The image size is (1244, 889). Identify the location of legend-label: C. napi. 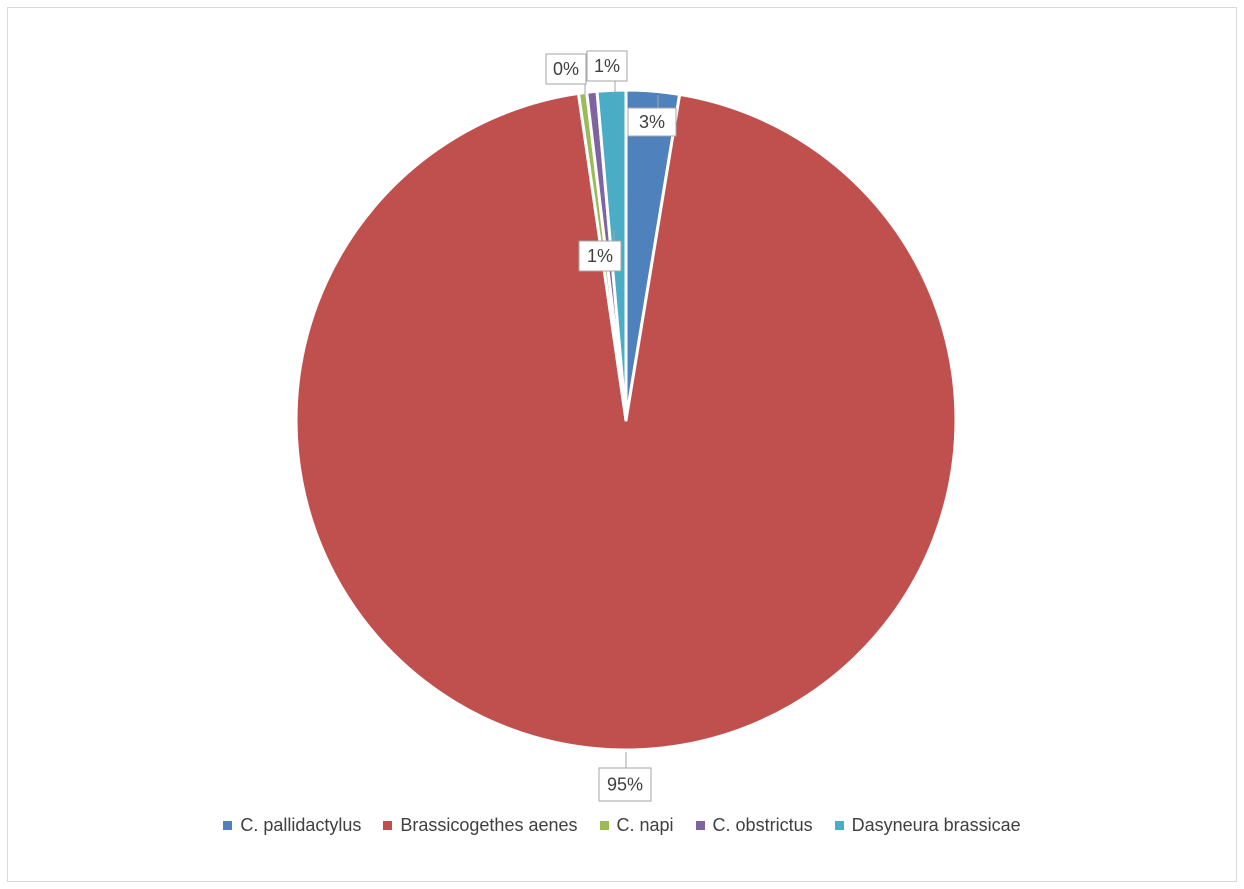
(645, 825).